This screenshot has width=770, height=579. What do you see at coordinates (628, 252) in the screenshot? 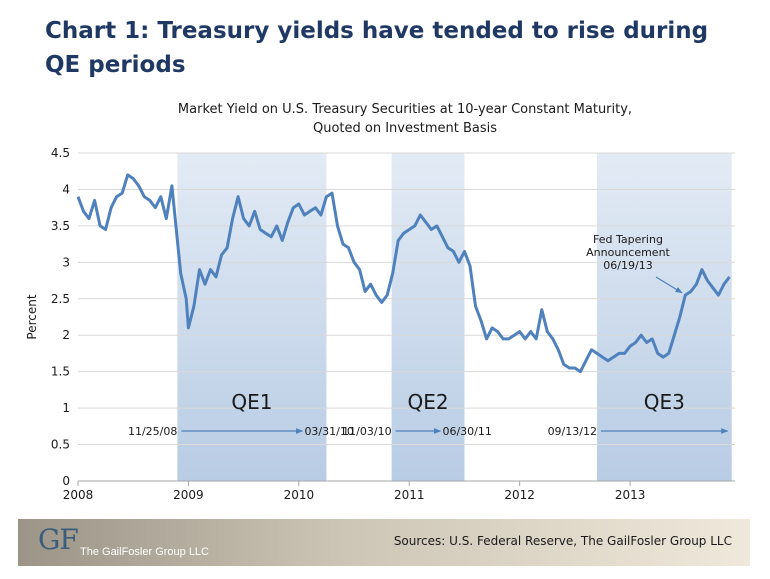
I see `annotation-text: Announcement` at bounding box center [628, 252].